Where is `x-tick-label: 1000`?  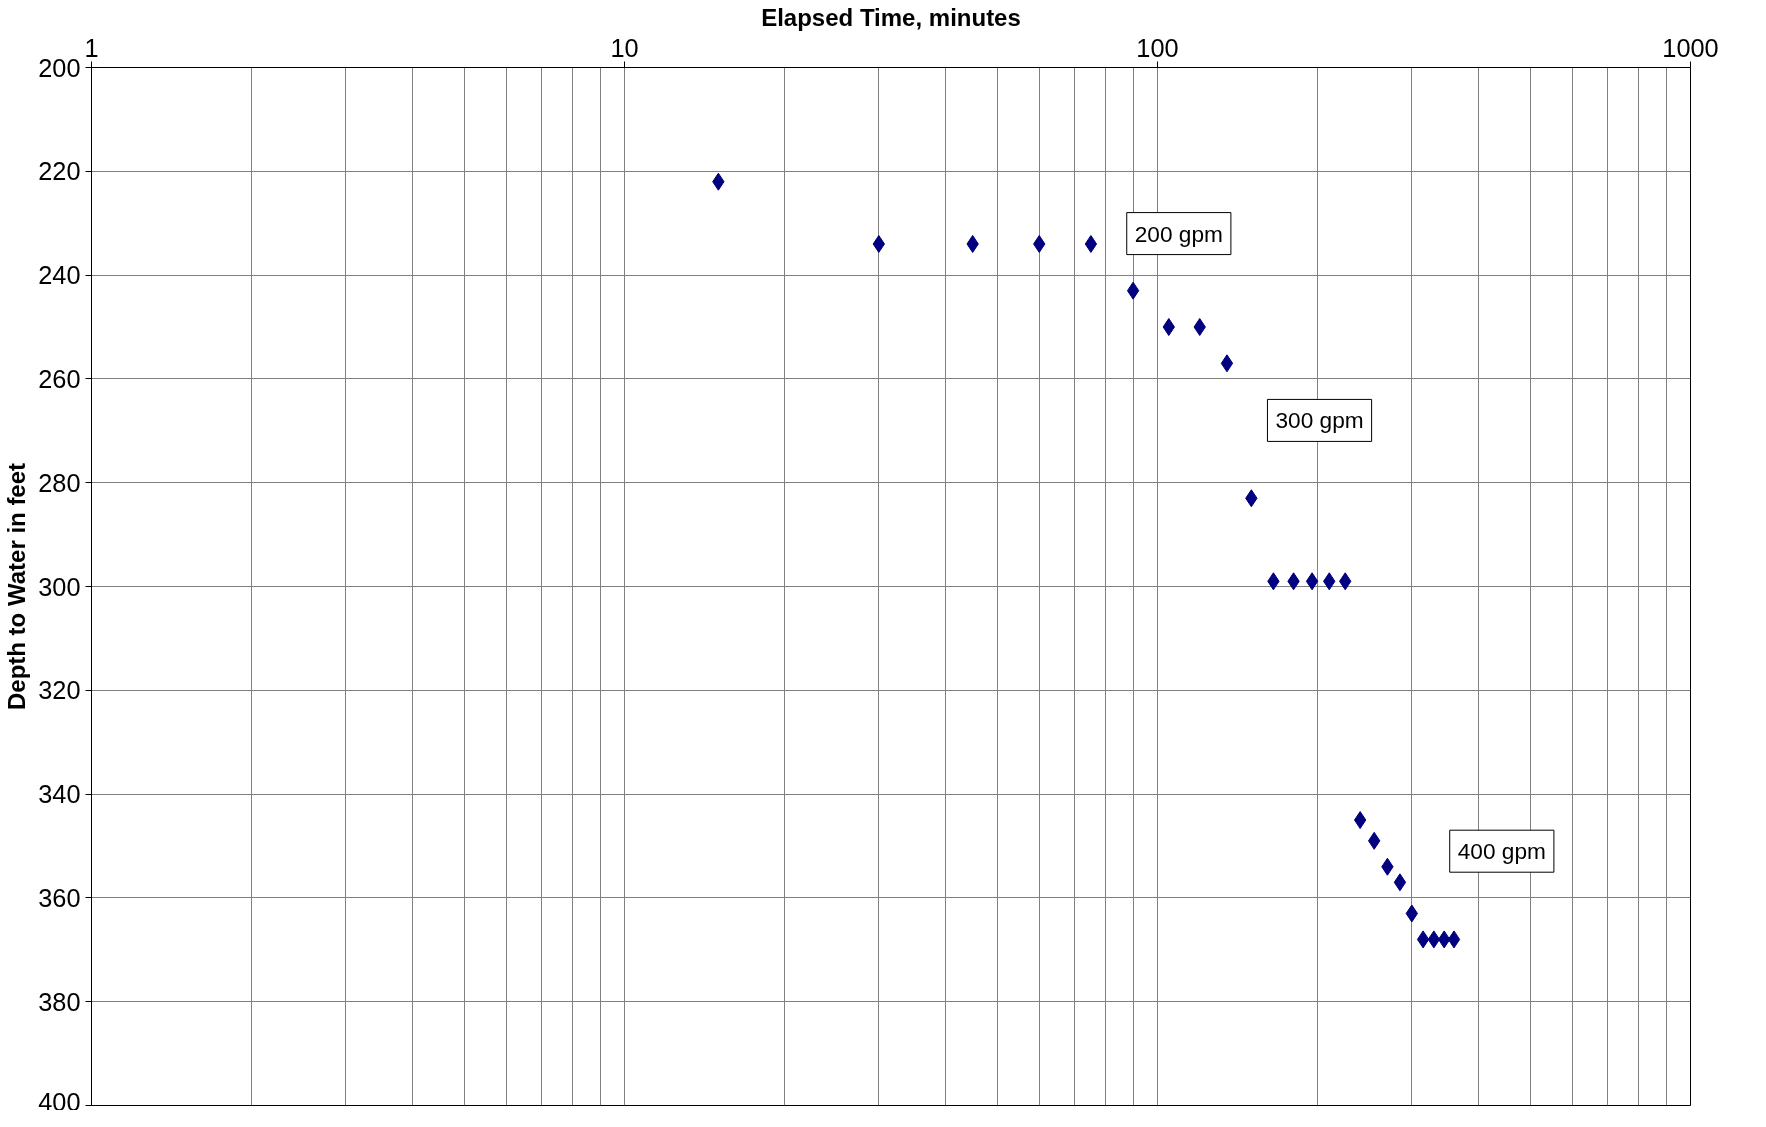 x-tick-label: 1000 is located at coordinates (1690, 47).